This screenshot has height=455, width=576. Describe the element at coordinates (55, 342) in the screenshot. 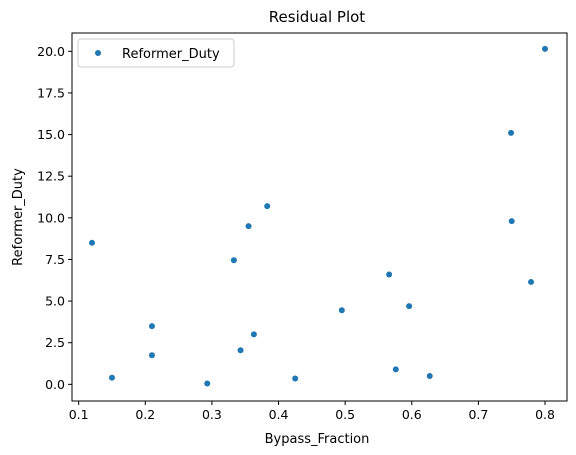

I see `y-tick-label: 2.5` at that location.